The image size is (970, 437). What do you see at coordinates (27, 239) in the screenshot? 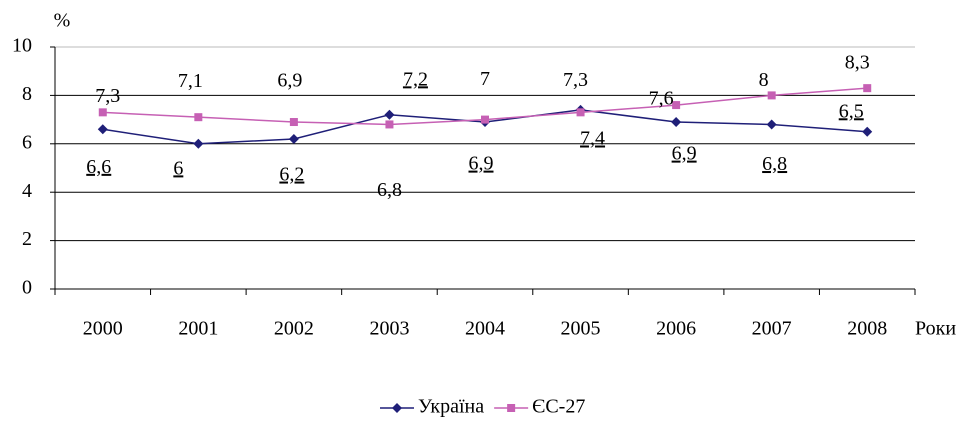
I see `y-tick-label: 2` at bounding box center [27, 239].